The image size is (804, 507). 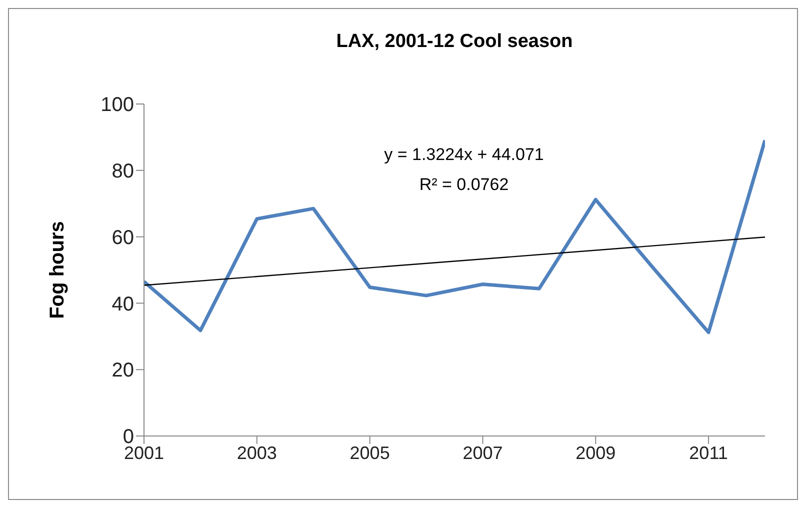 I want to click on x-tick-label: 2001, so click(x=144, y=452).